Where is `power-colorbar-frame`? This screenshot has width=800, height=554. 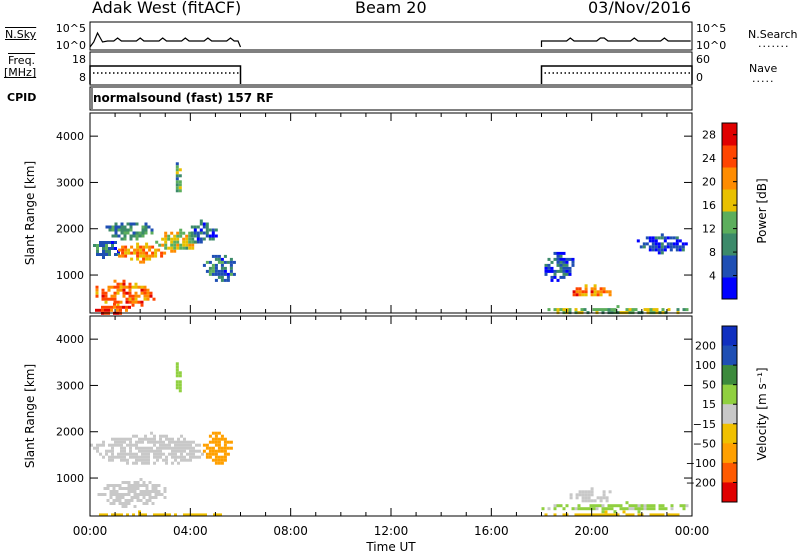 power-colorbar-frame is located at coordinates (729, 211).